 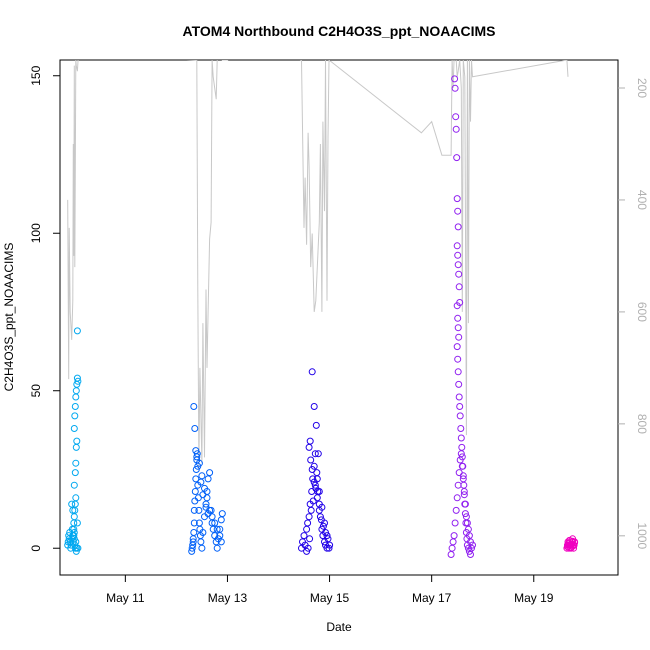 What do you see at coordinates (36, 233) in the screenshot?
I see `y-tick-label: 100` at bounding box center [36, 233].